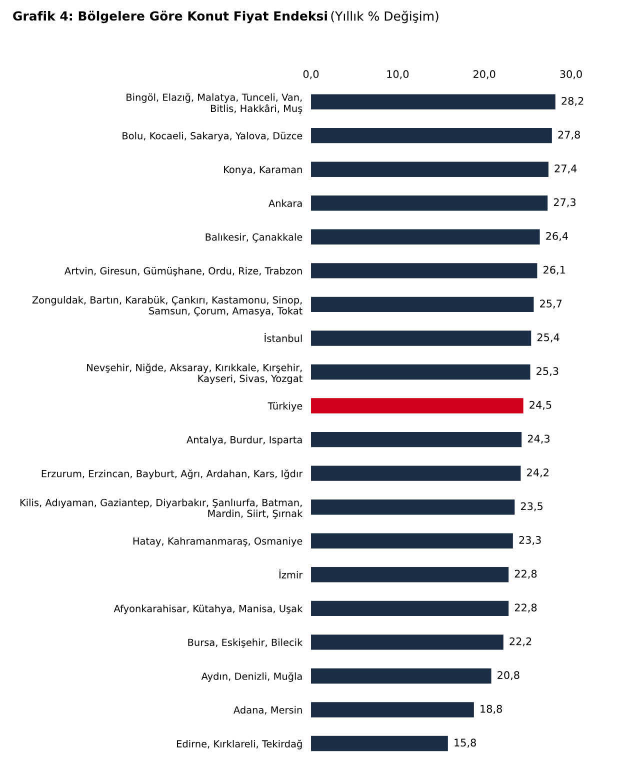 Image resolution: width=622 pixels, height=772 pixels. What do you see at coordinates (384, 17) in the screenshot?
I see `chart-subtitle: (Yıllık % Değişim)` at bounding box center [384, 17].